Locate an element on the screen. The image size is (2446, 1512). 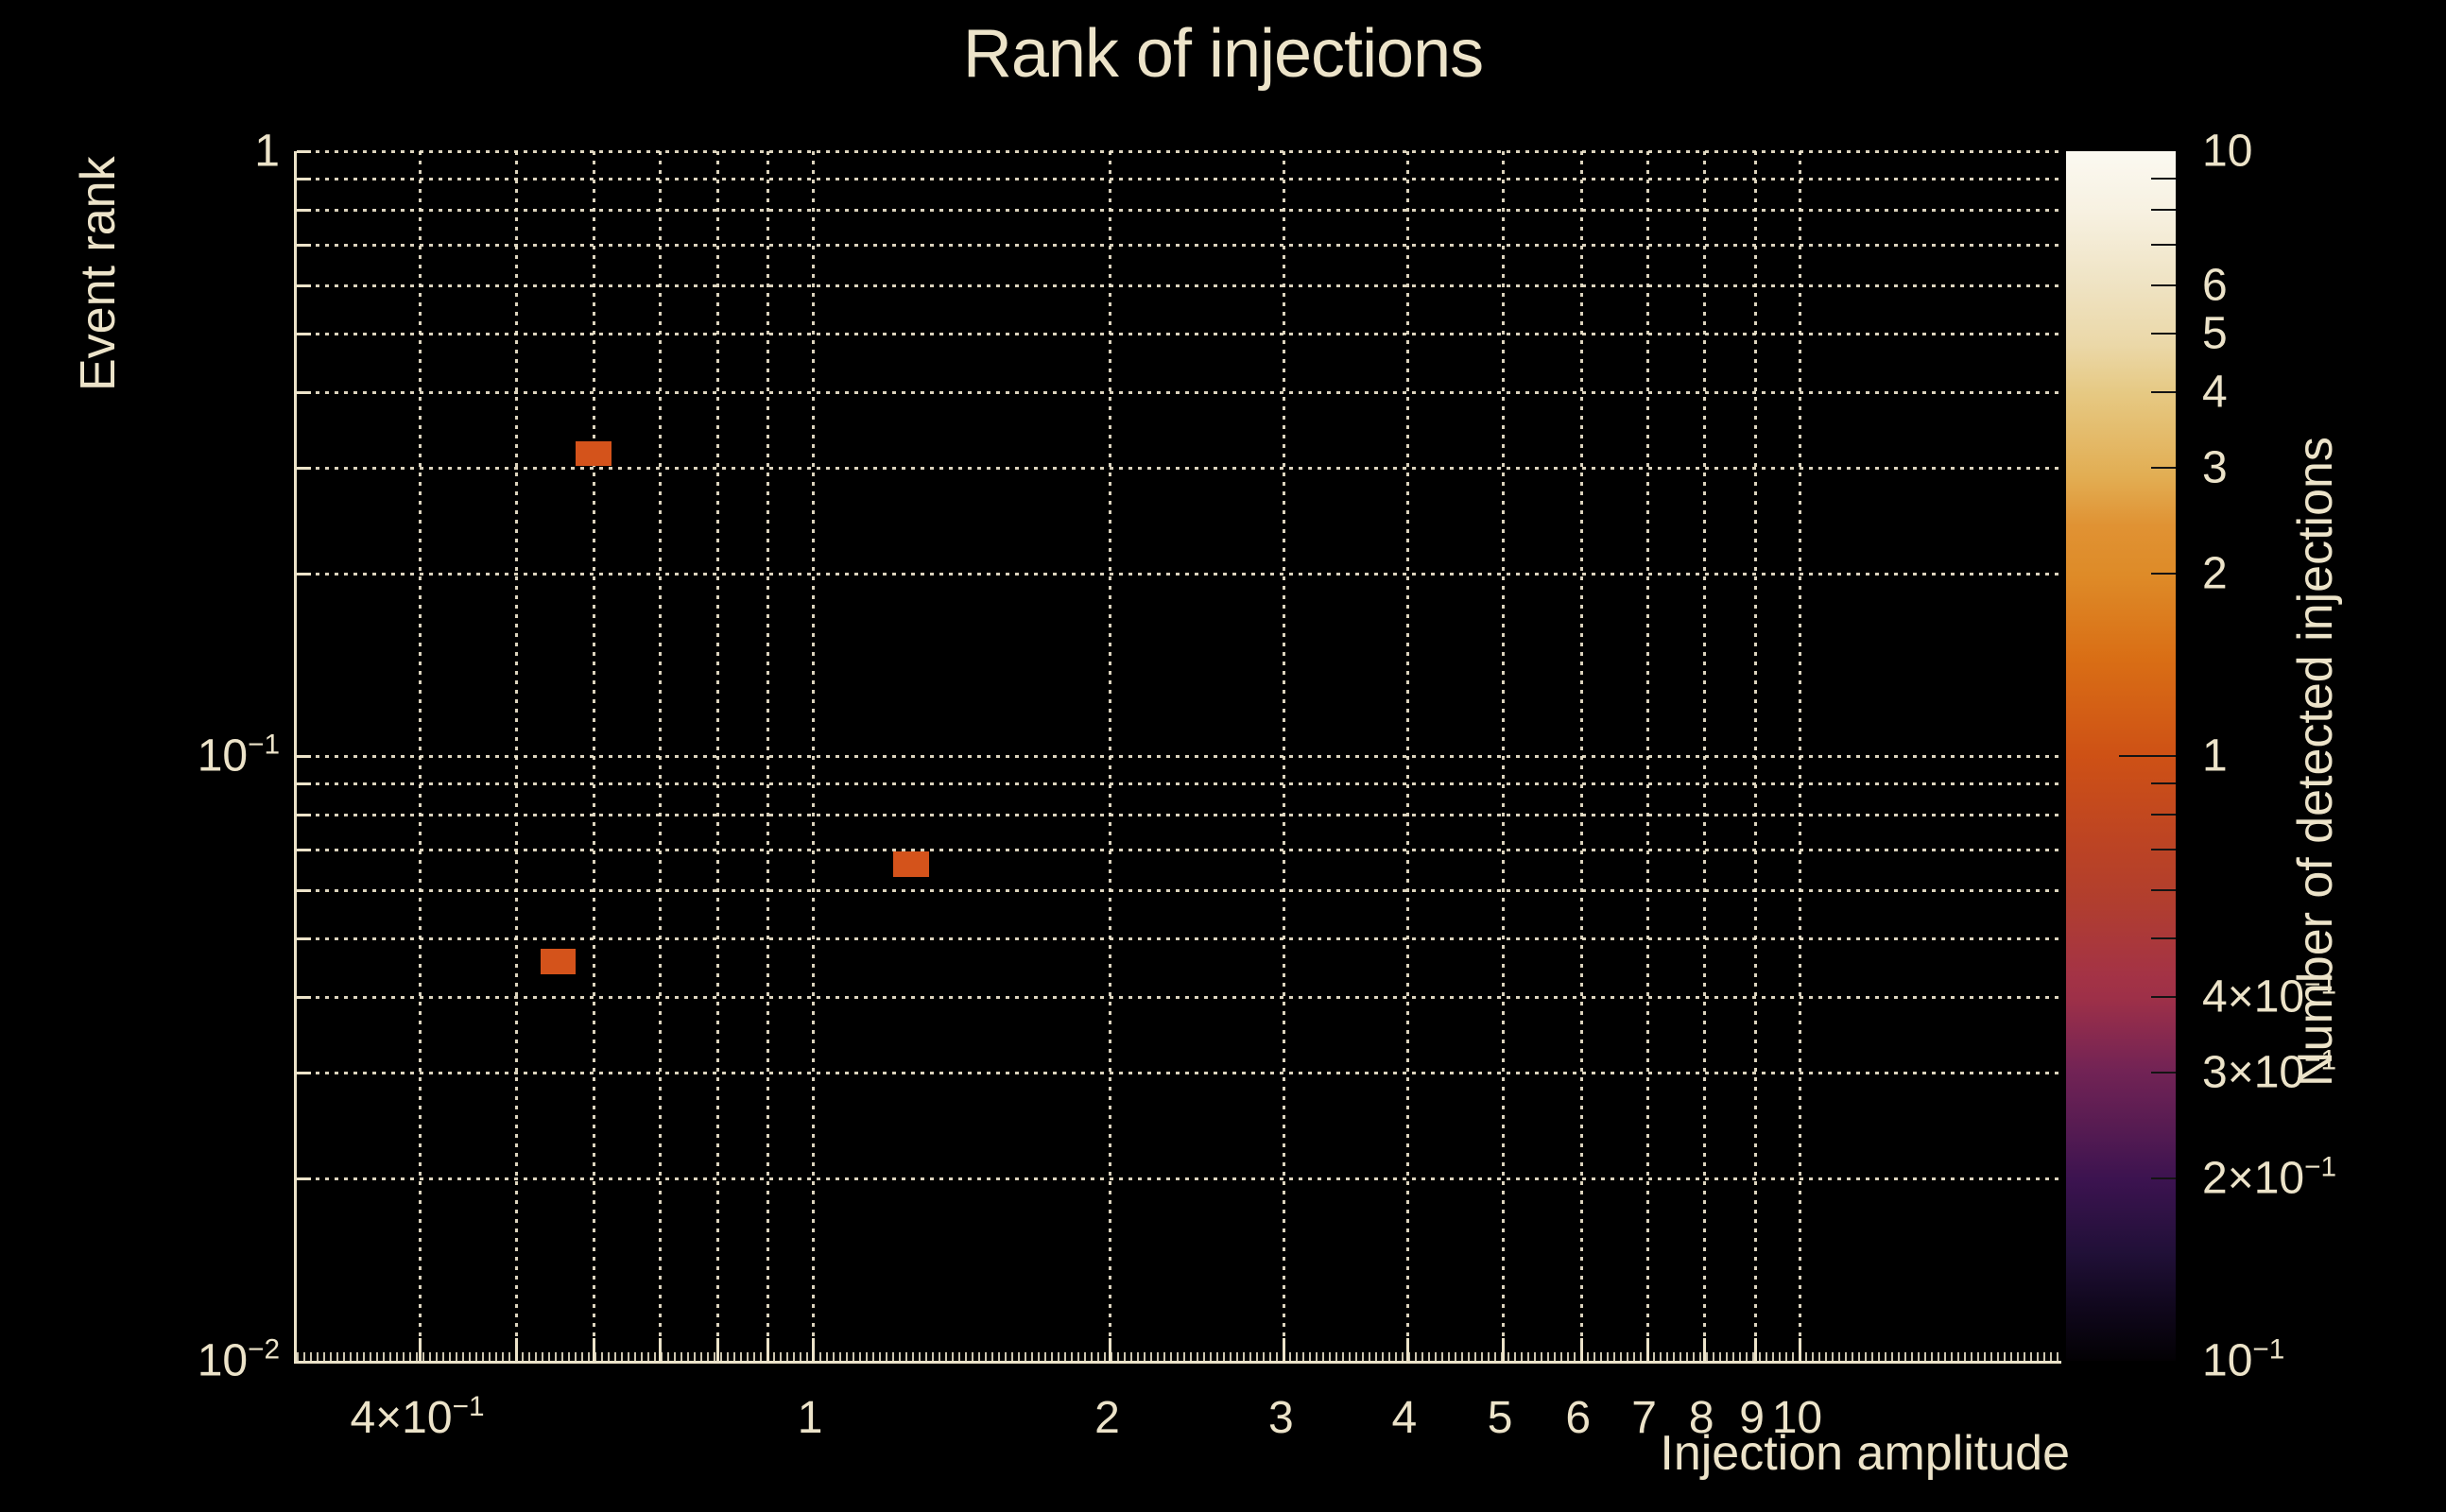
x-axis-title: Injection amplitude is located at coordinates (1865, 1453).